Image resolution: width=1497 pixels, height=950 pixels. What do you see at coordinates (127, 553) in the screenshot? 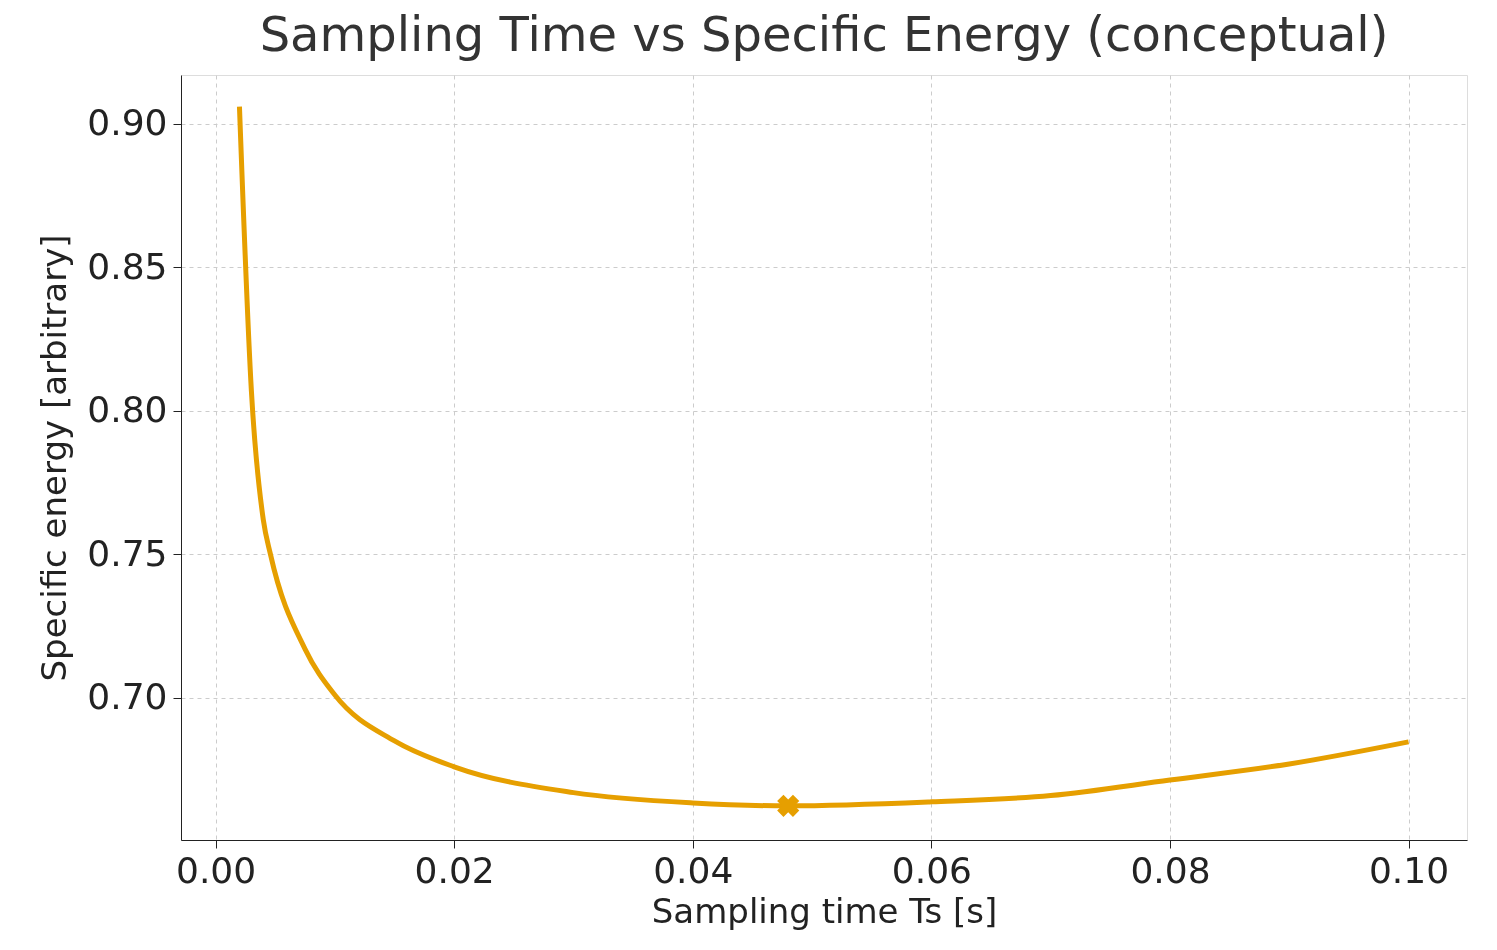
I see `y-tick-label: 0.75` at bounding box center [127, 553].